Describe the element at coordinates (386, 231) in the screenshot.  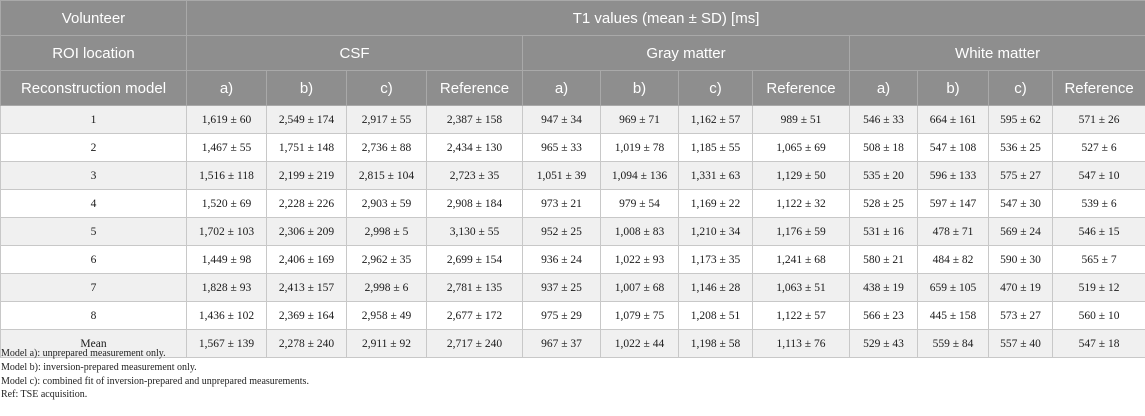
I see `t1-value-cell: 2,998 ± 5` at that location.